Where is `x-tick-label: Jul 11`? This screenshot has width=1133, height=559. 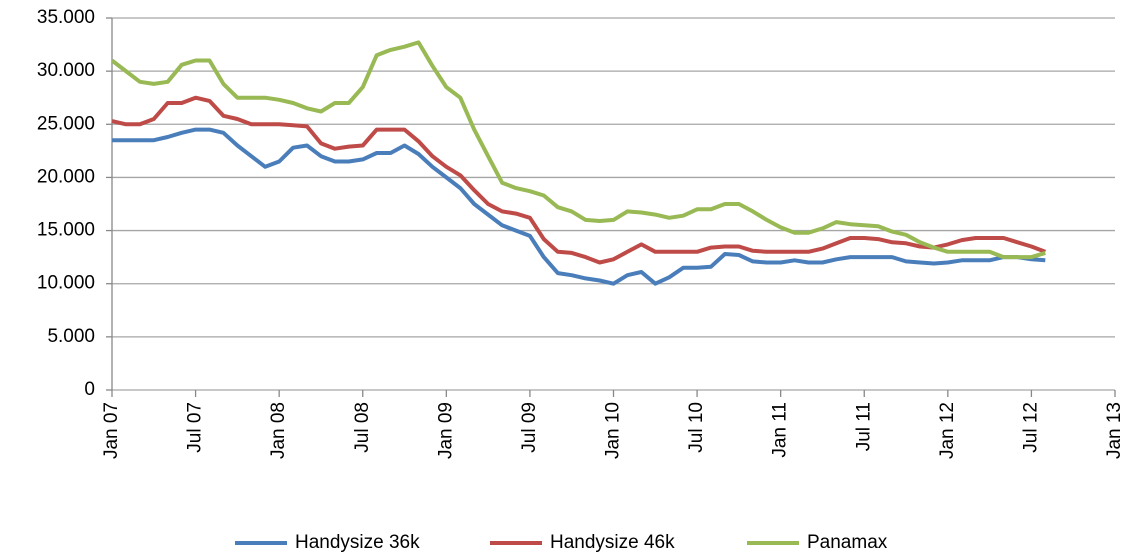
x-tick-label: Jul 11 is located at coordinates (863, 426).